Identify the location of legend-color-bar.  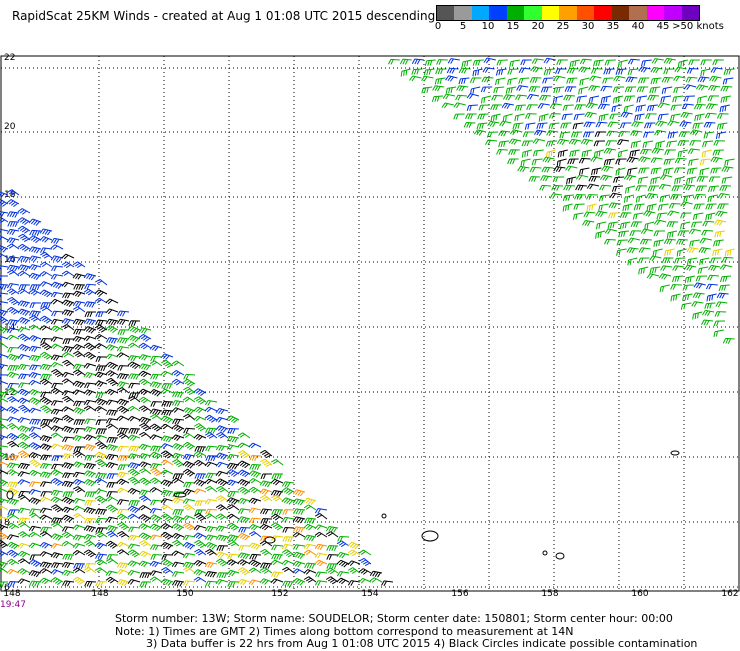
(568, 13).